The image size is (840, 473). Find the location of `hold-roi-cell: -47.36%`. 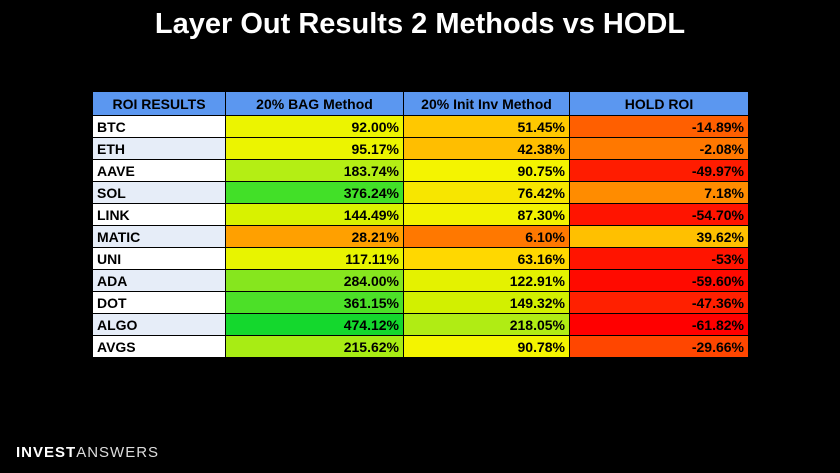

hold-roi-cell: -47.36% is located at coordinates (659, 302).